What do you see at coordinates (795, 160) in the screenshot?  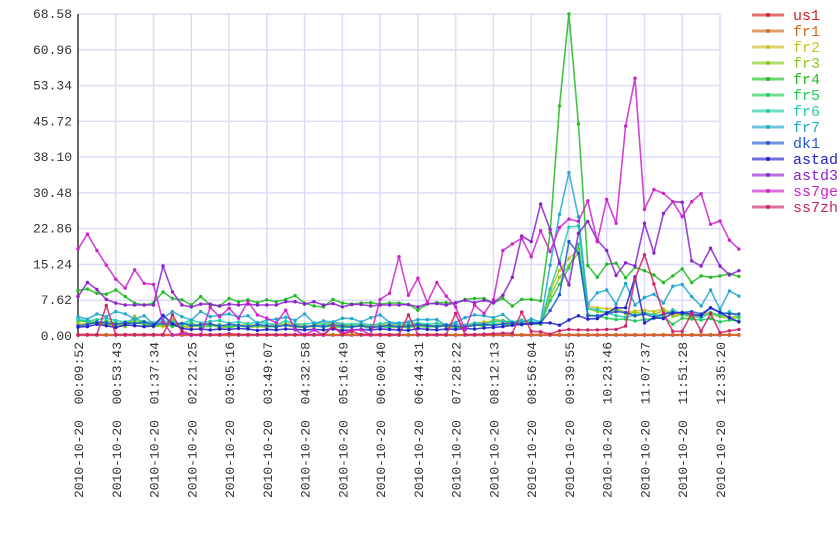 I see `legend-item-astad: astad` at bounding box center [795, 160].